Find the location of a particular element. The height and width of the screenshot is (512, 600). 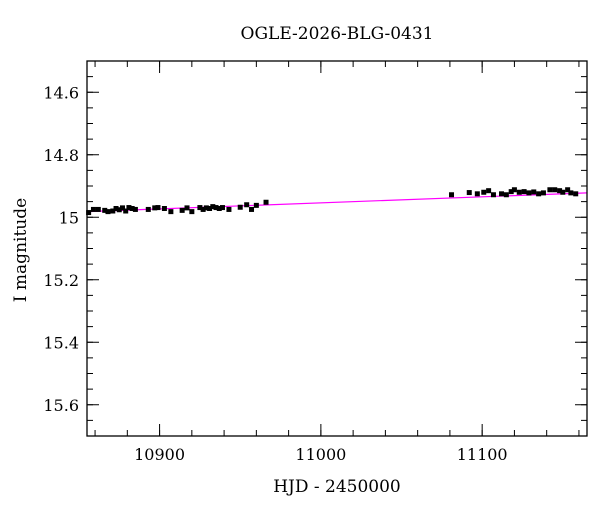

y-tick-label: 15 is located at coordinates (69, 217).